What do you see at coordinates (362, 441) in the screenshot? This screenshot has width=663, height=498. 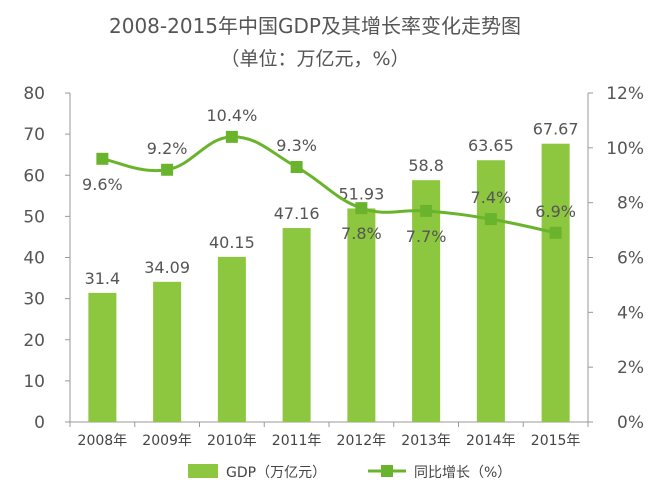 I see `x-tick-label: 2012年` at bounding box center [362, 441].